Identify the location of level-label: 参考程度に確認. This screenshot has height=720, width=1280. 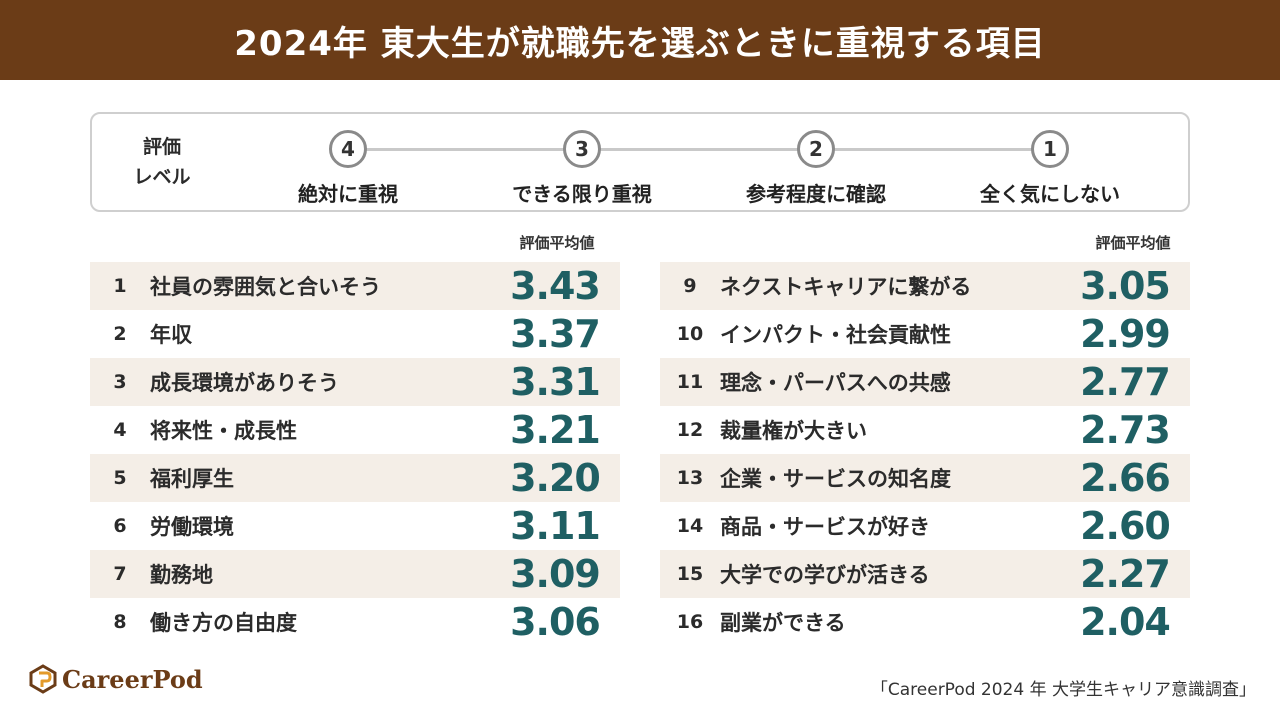
(816, 194).